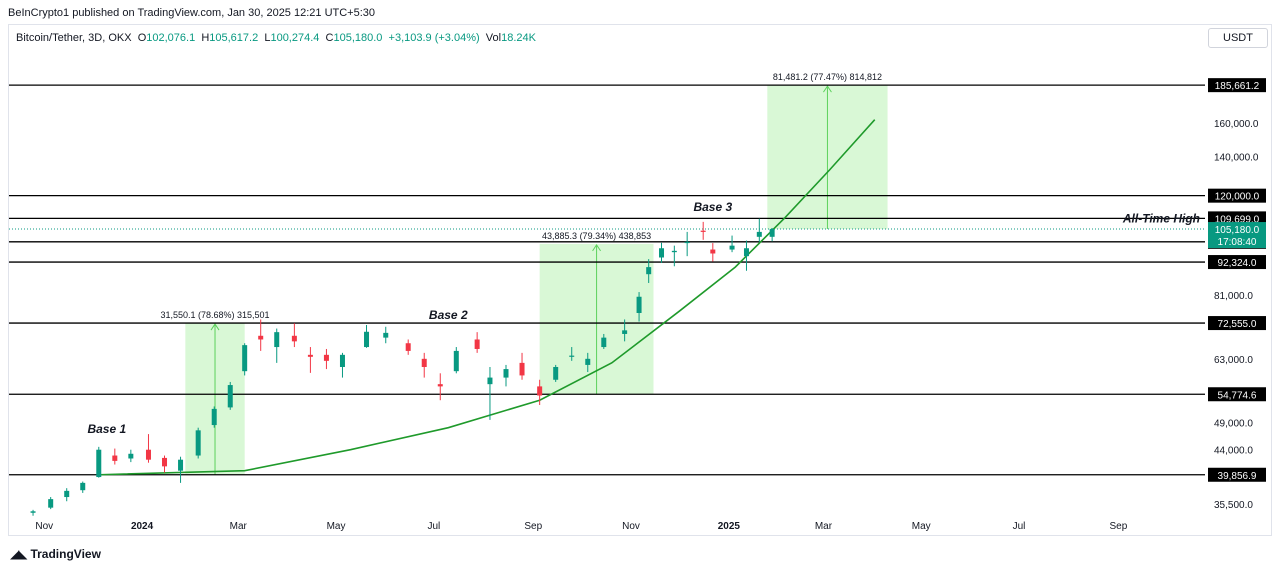  Describe the element at coordinates (596, 236) in the screenshot. I see `measure-label-2: 43,885.3 (79.34%) 438,853` at that location.